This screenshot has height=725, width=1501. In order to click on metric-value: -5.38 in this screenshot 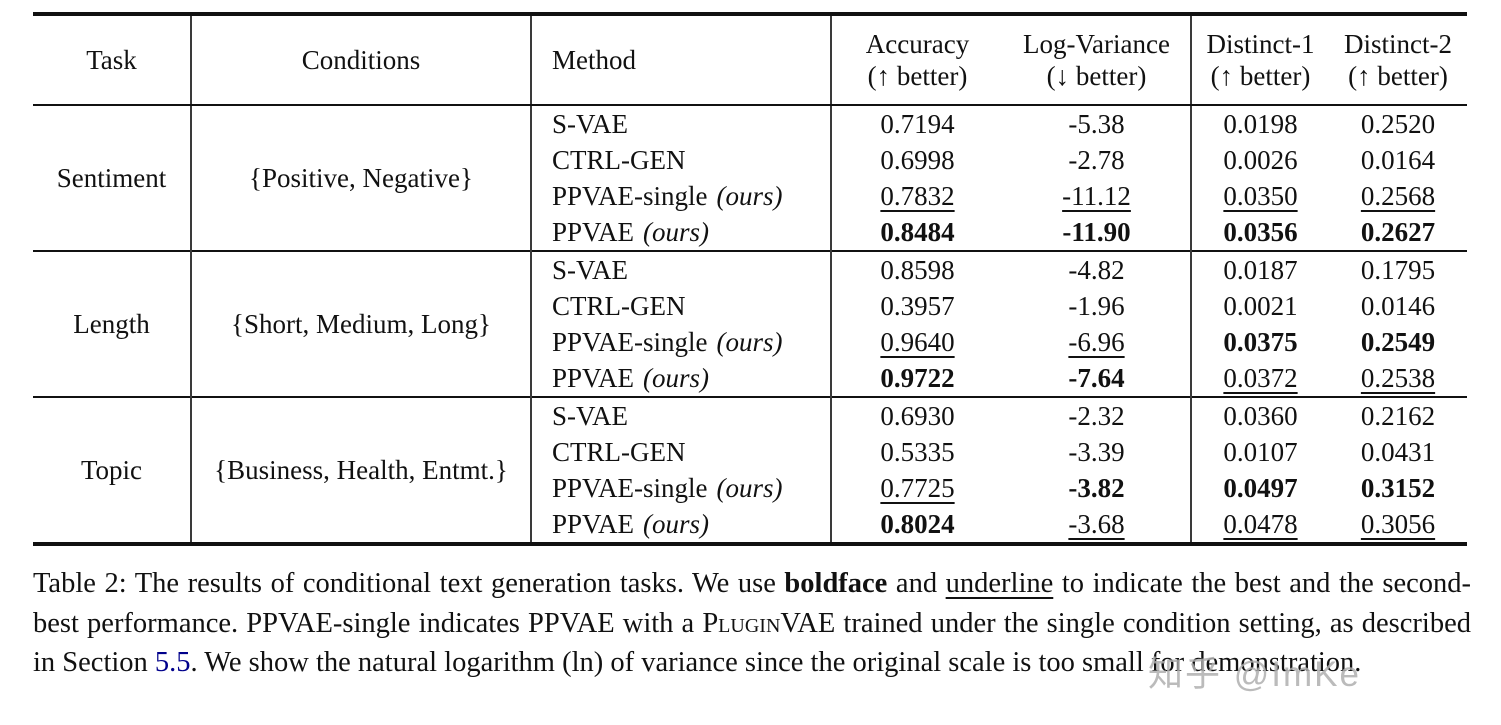, I will do `click(1097, 123)`.